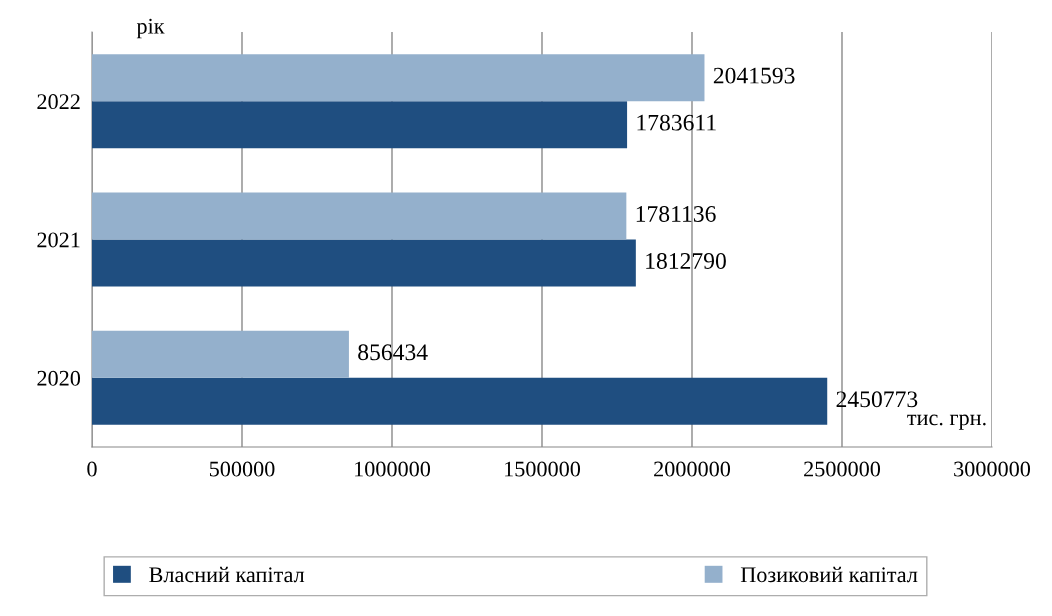  What do you see at coordinates (676, 213) in the screenshot?
I see `data-label: 1781136` at bounding box center [676, 213].